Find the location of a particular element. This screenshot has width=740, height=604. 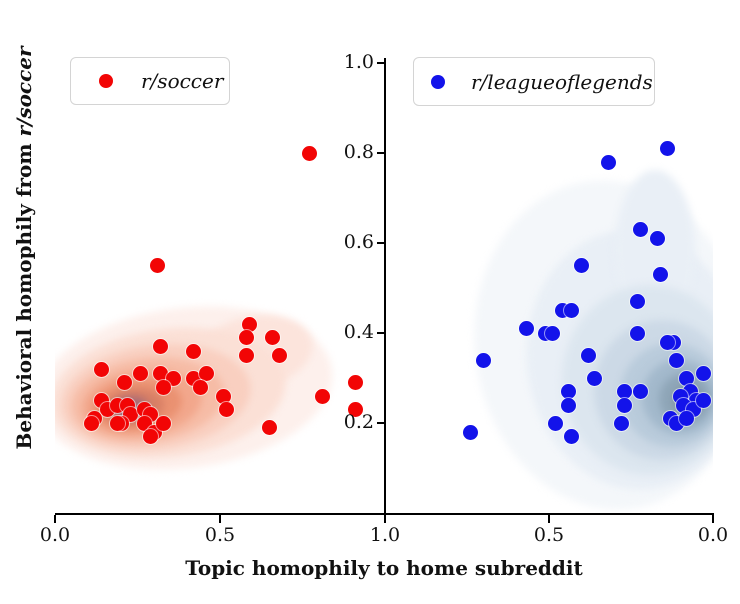

y-axis-line is located at coordinates (385, 286).